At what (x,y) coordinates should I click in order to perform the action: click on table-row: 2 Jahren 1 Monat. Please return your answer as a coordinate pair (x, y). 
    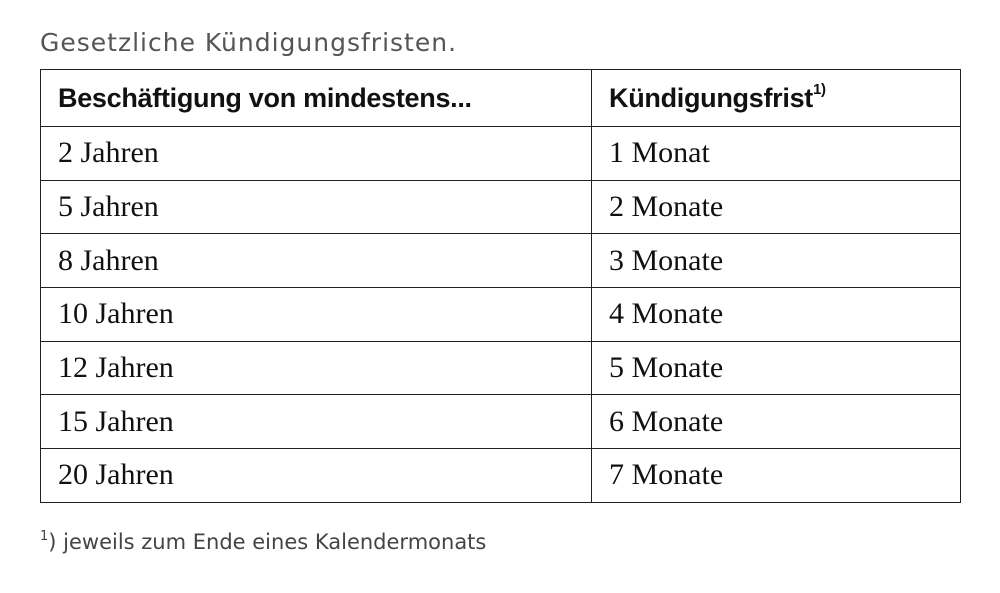
    Looking at the image, I should click on (500, 153).